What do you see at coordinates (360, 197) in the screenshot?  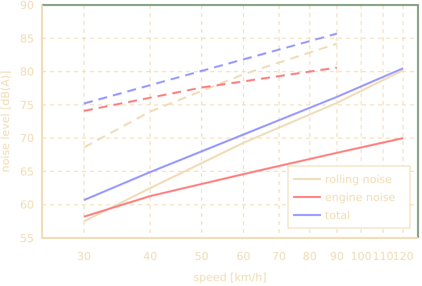 I see `legend-label: engine noise` at bounding box center [360, 197].